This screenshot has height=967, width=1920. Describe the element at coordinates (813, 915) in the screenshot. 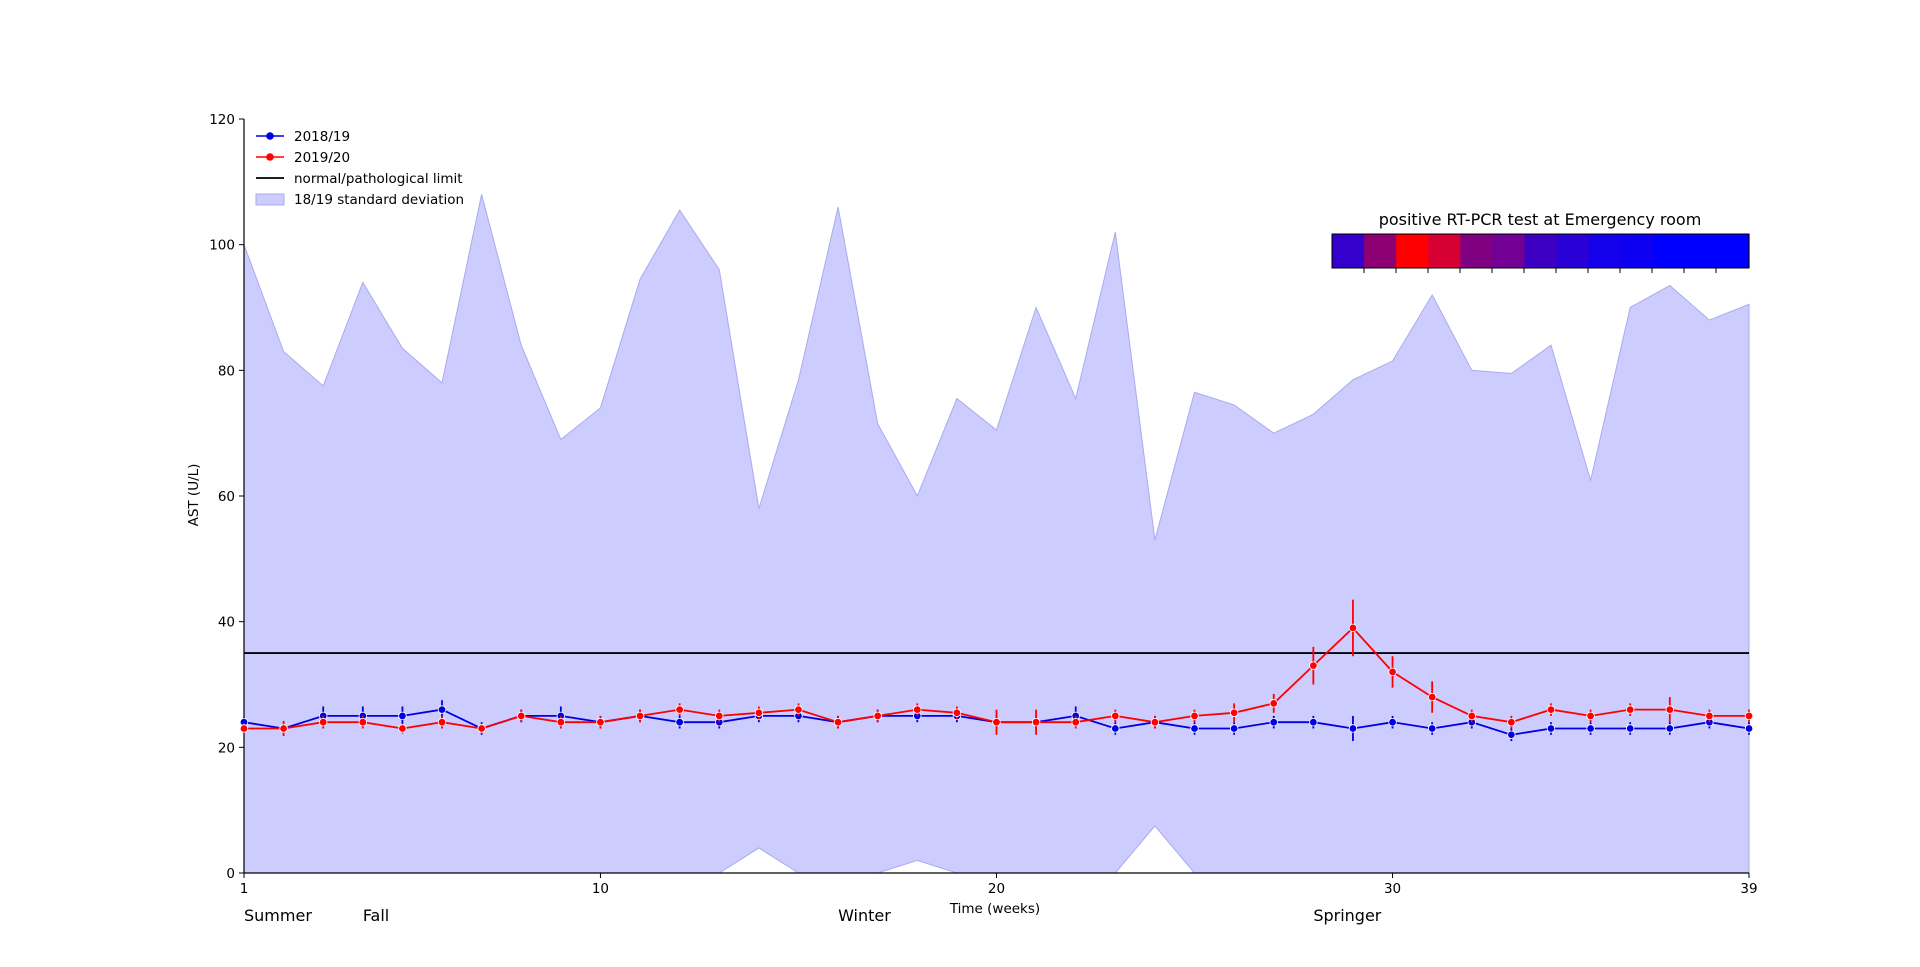

I see `season-labels: Summer Fall Winter Springer` at that location.